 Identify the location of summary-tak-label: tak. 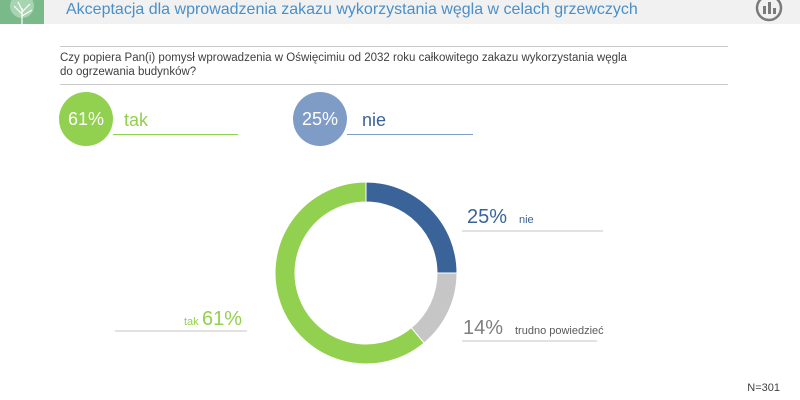
(136, 120).